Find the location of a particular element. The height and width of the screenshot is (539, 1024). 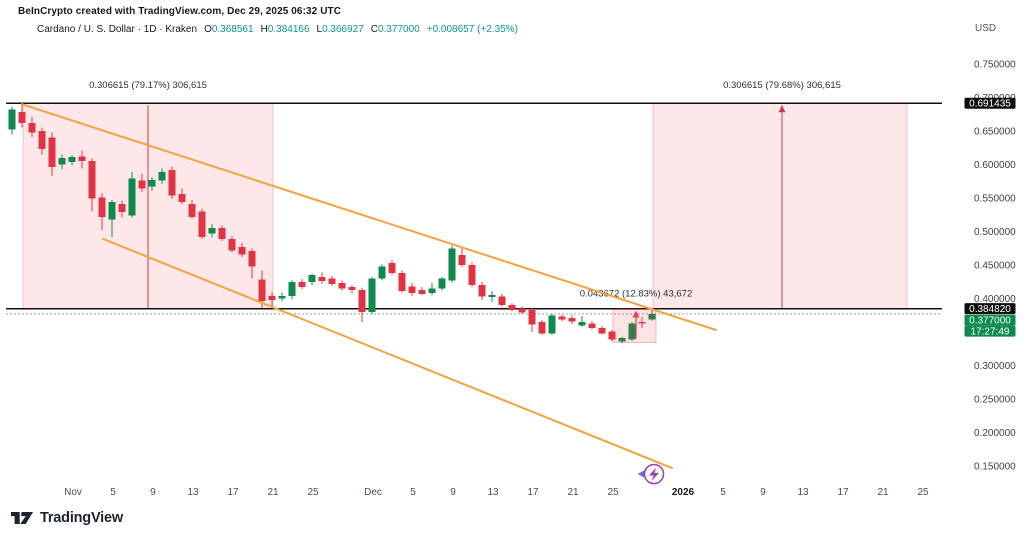

price-tick-label: 0.150000 is located at coordinates (995, 467).